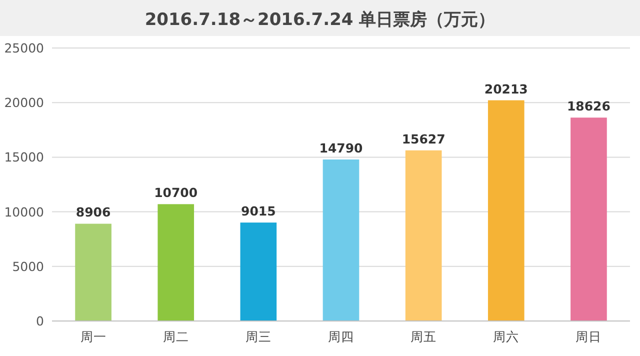  I want to click on data-label: 14790, so click(341, 148).